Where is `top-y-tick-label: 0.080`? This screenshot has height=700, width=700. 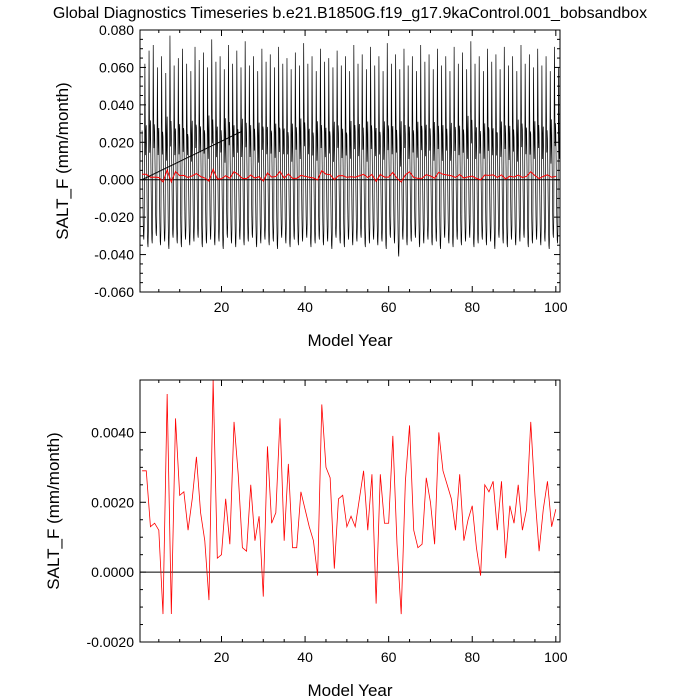
top-y-tick-label: 0.080 is located at coordinates (116, 30).